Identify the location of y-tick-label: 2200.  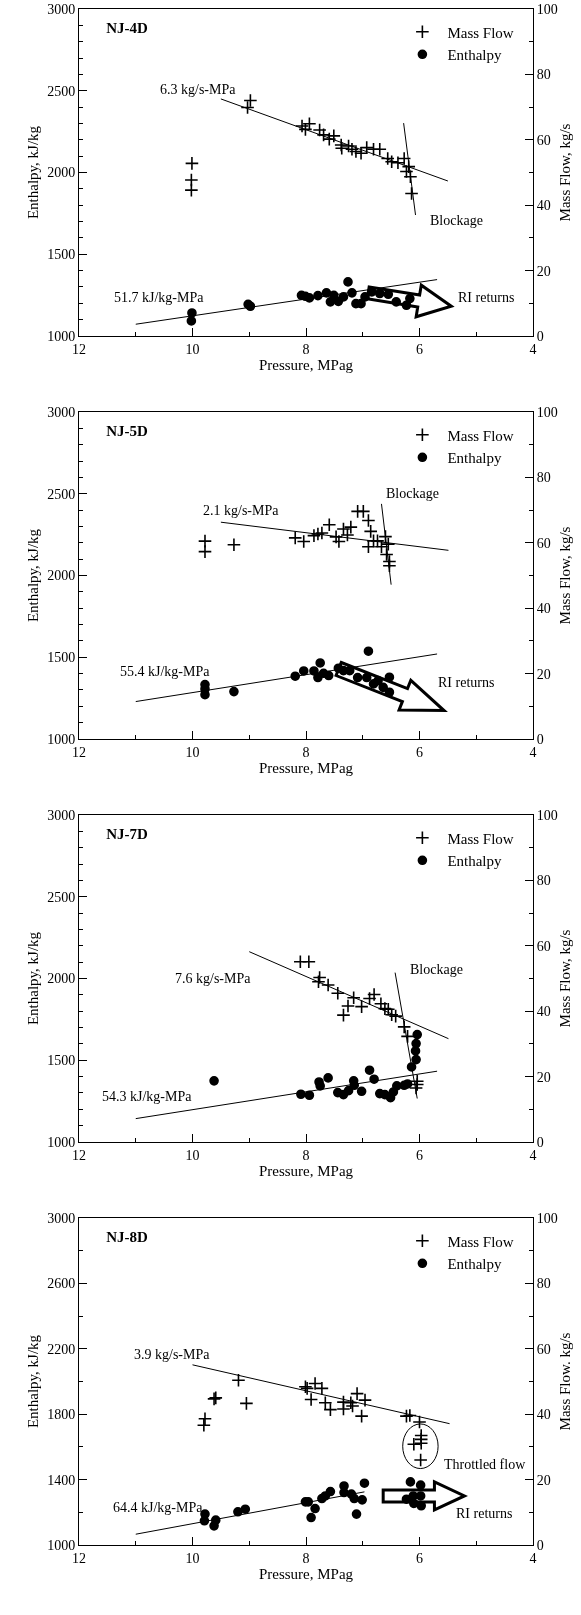
(61, 1349).